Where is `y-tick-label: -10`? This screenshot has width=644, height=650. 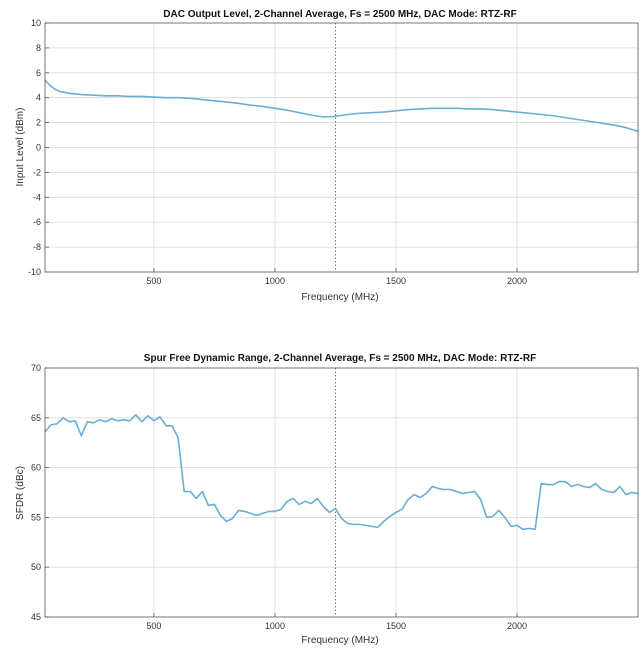 y-tick-label: -10 is located at coordinates (34, 272).